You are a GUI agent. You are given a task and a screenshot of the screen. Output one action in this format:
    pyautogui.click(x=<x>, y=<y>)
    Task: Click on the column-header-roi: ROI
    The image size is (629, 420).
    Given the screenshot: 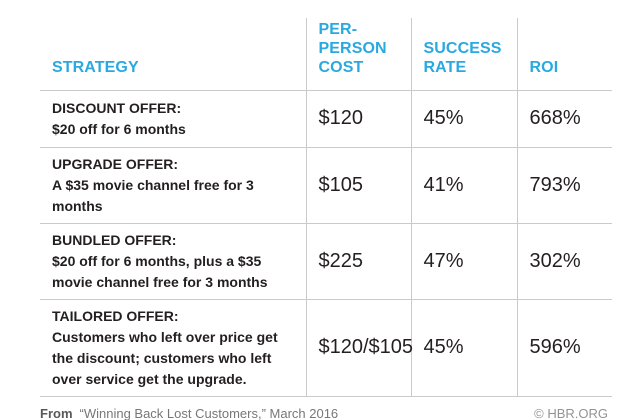 What is the action you would take?
    pyautogui.click(x=564, y=54)
    